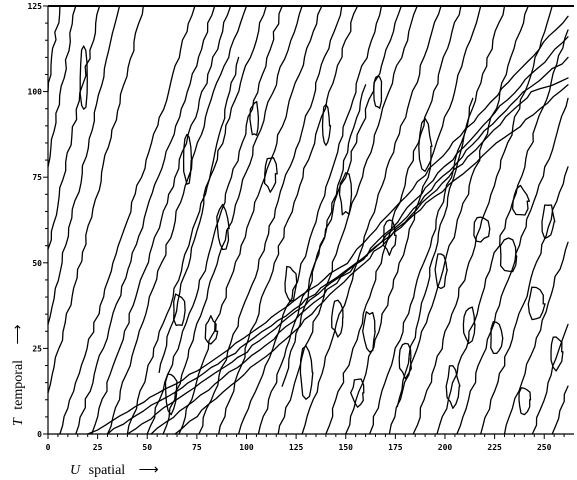 The image size is (577, 480). I want to click on x-tick-label: 250, so click(544, 447).